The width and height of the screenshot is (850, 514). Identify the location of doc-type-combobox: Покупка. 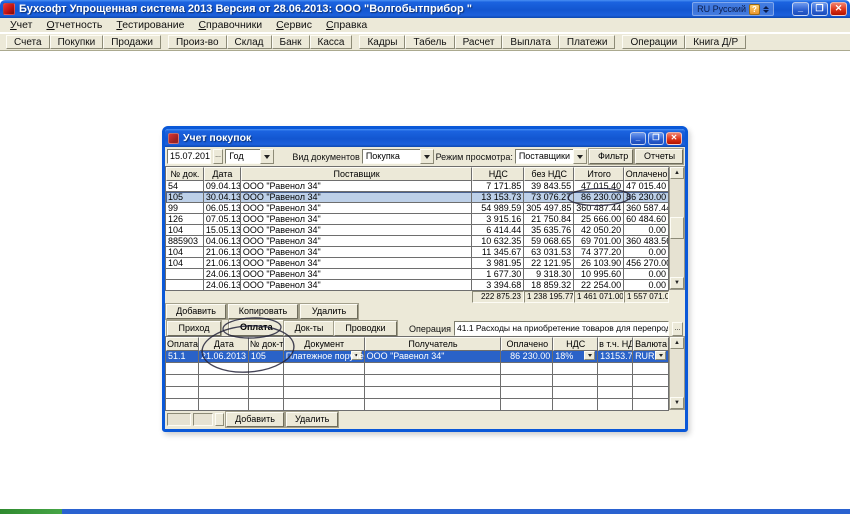
(397, 156).